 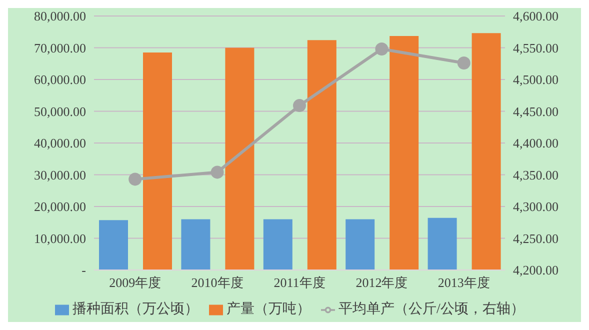 I want to click on x-tick-label: 2010年度, so click(x=217, y=282).